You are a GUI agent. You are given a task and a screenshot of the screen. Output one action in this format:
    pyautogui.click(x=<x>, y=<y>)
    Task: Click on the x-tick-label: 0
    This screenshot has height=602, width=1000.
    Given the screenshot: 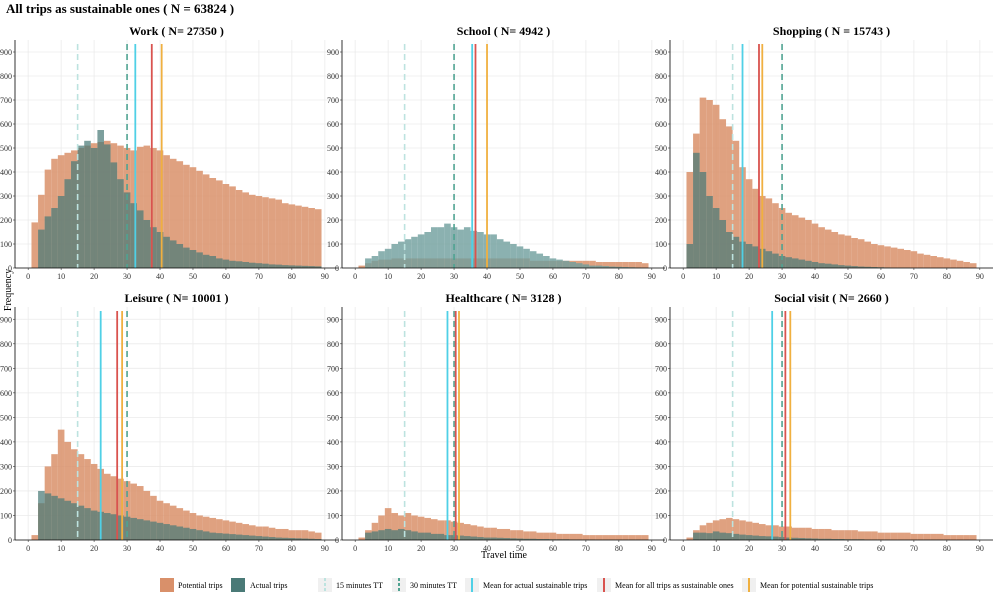 What is the action you would take?
    pyautogui.click(x=28, y=276)
    